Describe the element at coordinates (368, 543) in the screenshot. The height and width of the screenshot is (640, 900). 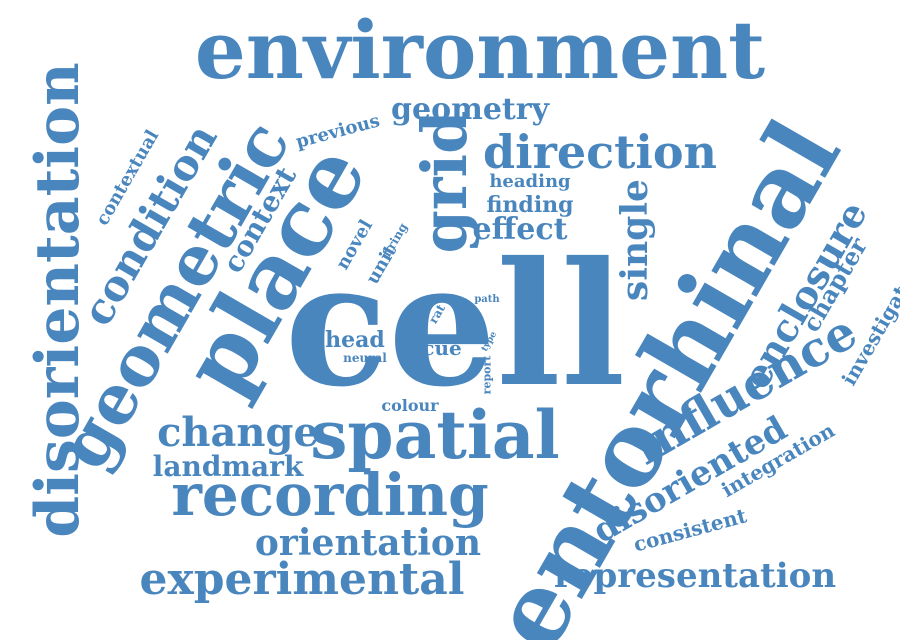
I see `word-orientation: orientation` at that location.